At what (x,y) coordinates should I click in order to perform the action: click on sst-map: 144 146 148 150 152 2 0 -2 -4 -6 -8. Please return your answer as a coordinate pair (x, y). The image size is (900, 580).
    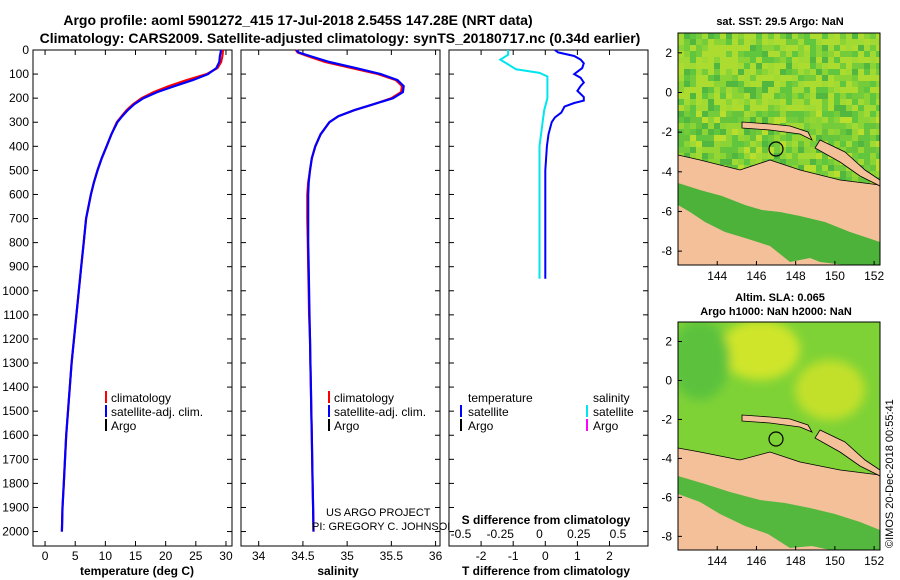
    Looking at the image, I should click on (772, 157).